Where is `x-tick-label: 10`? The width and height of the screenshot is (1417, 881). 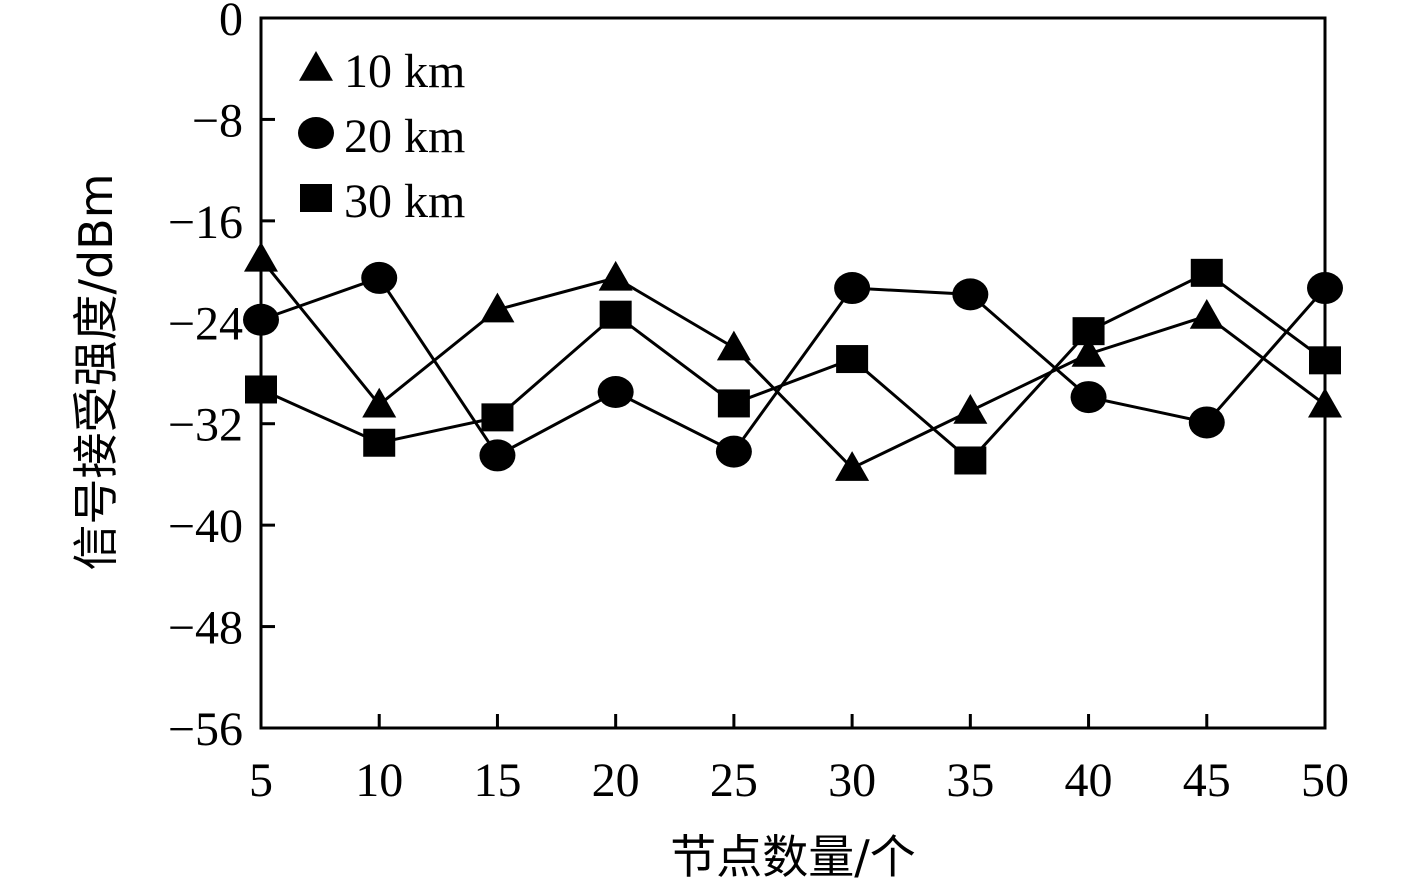 x-tick-label: 10 is located at coordinates (379, 780).